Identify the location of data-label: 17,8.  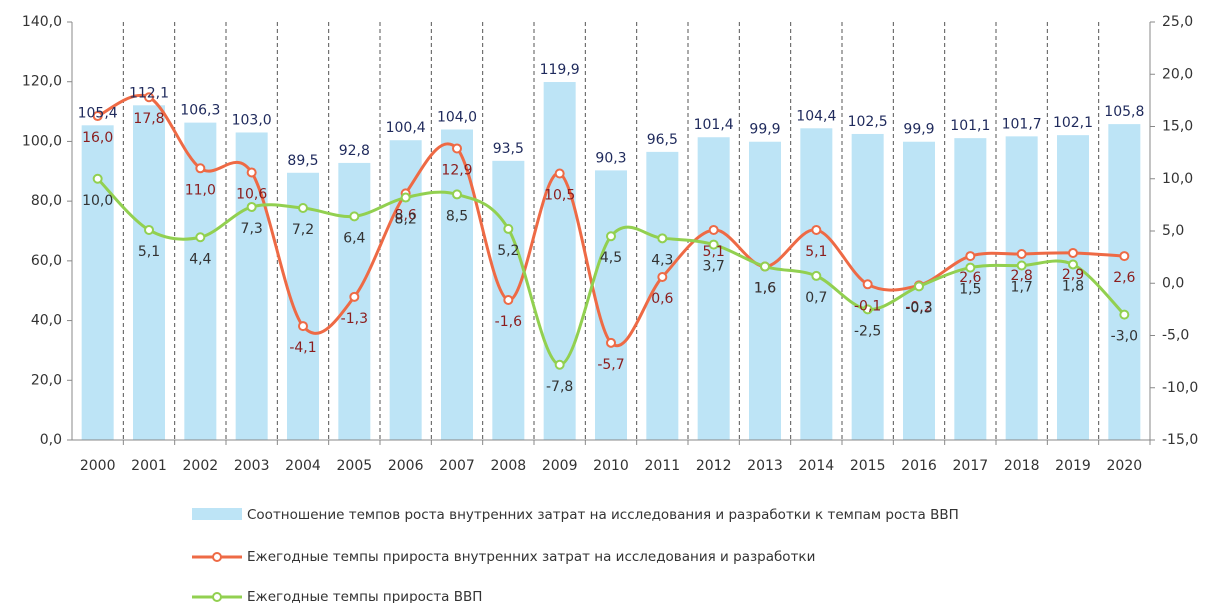
(148, 119).